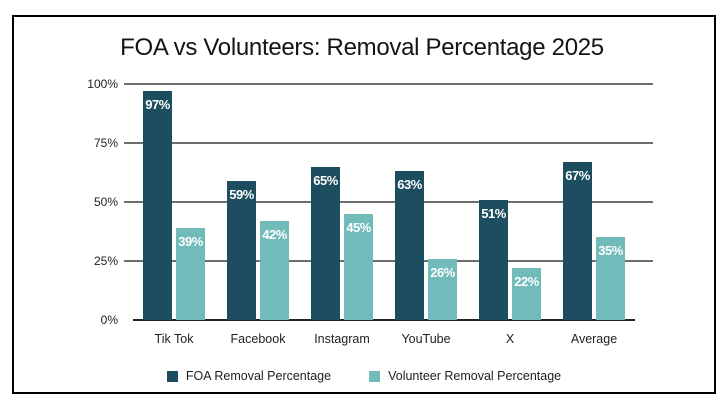 The width and height of the screenshot is (724, 404). What do you see at coordinates (442, 272) in the screenshot?
I see `bar-value-label: 26%` at bounding box center [442, 272].